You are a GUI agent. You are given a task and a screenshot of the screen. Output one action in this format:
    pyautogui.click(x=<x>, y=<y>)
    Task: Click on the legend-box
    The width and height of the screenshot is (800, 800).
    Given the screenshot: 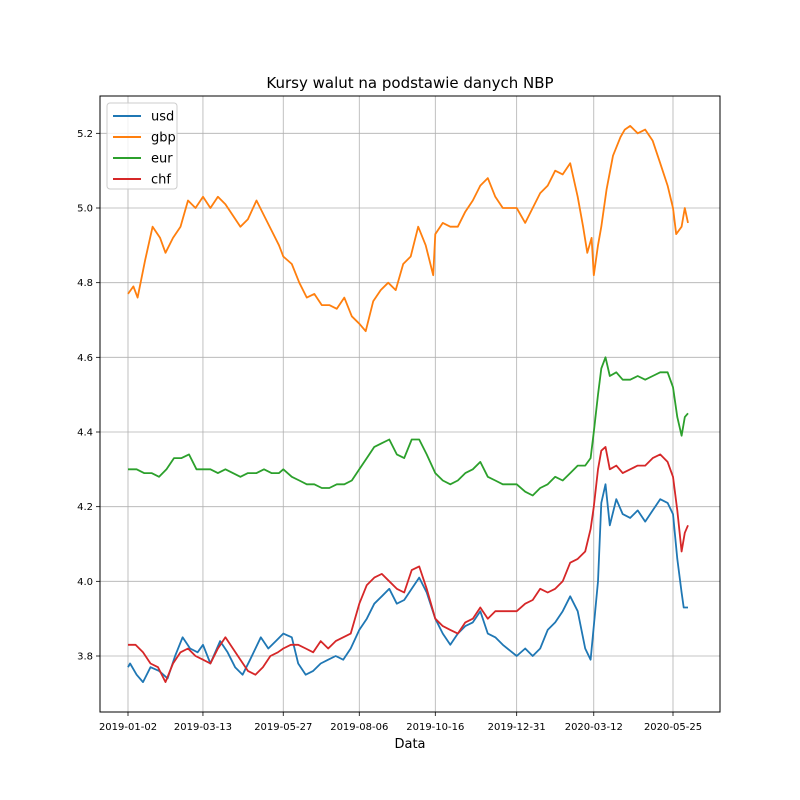 What is the action you would take?
    pyautogui.click(x=142, y=146)
    